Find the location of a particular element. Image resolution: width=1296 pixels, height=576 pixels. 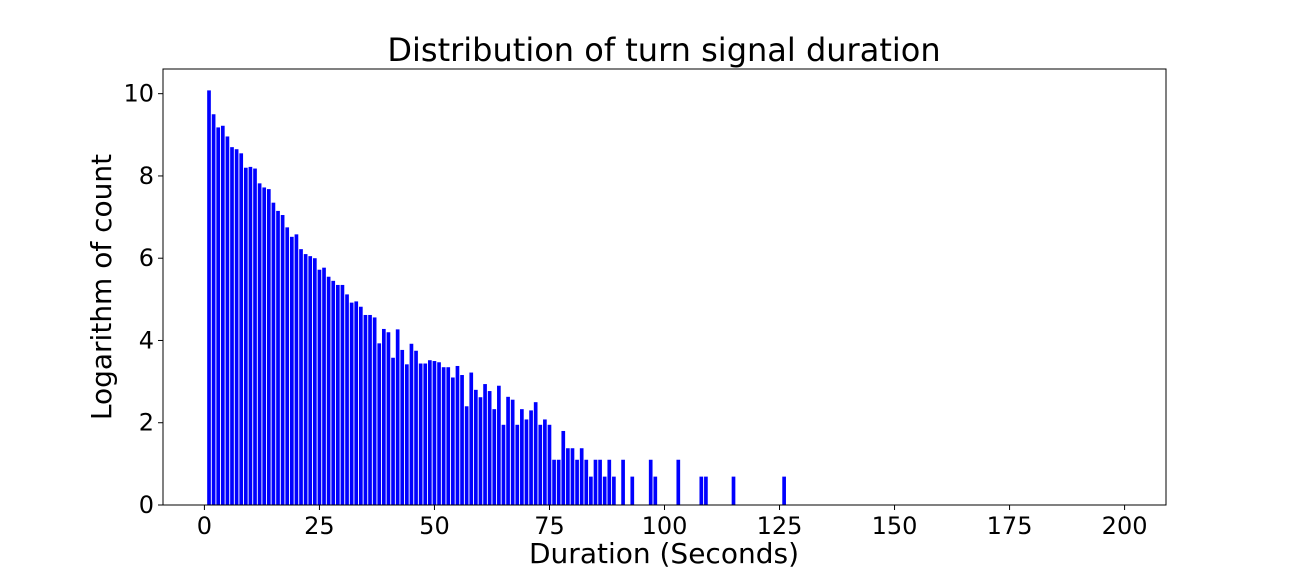

x-tick-label-175: 175 is located at coordinates (1010, 526).